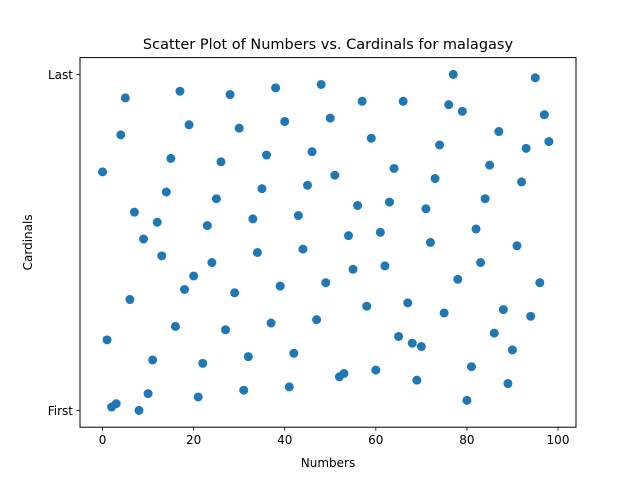 The height and width of the screenshot is (480, 640). I want to click on x-tick-label: 0, so click(103, 440).